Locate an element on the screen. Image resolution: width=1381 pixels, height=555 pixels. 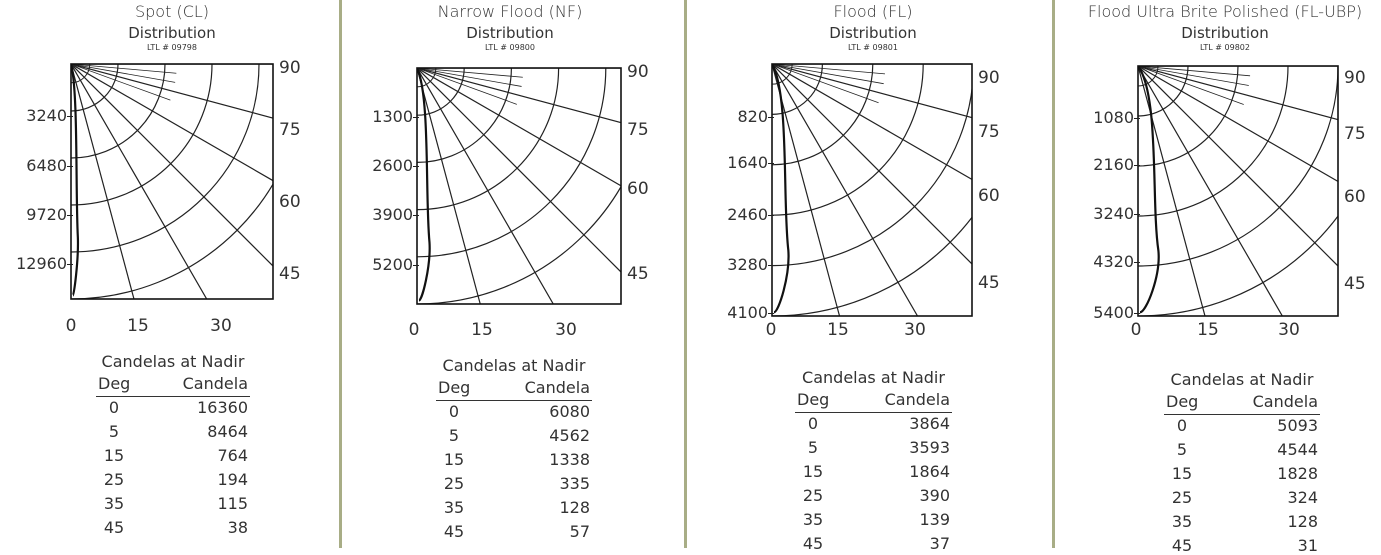
table-row-candela: 4544 is located at coordinates (1297, 449).